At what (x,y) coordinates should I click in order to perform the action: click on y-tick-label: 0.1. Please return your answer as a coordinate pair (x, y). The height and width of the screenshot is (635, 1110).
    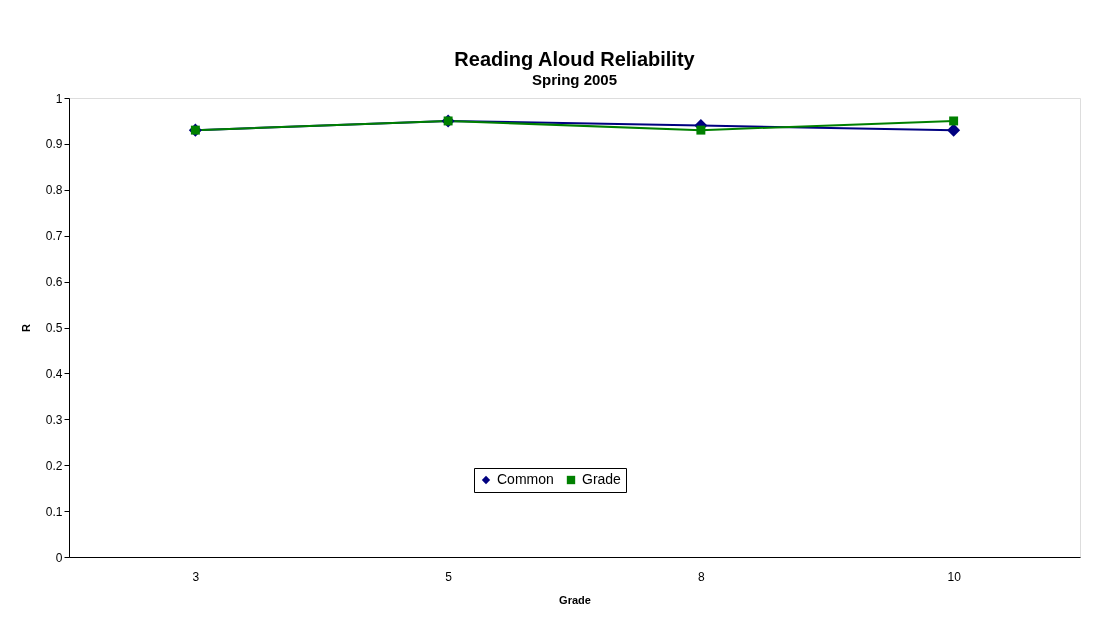
    Looking at the image, I should click on (54, 511).